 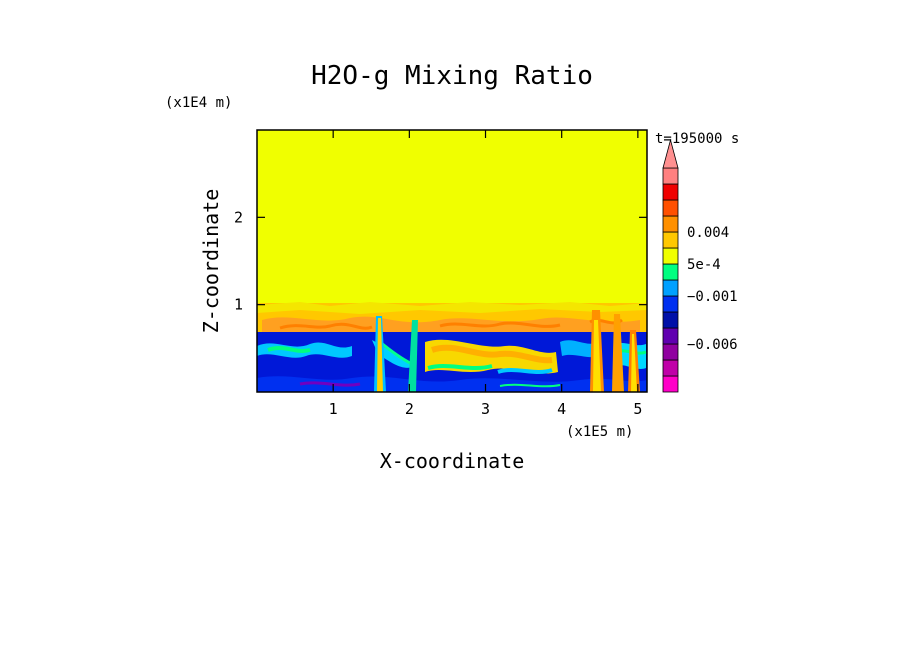 I want to click on x-tick-label: 1, so click(x=333, y=409).